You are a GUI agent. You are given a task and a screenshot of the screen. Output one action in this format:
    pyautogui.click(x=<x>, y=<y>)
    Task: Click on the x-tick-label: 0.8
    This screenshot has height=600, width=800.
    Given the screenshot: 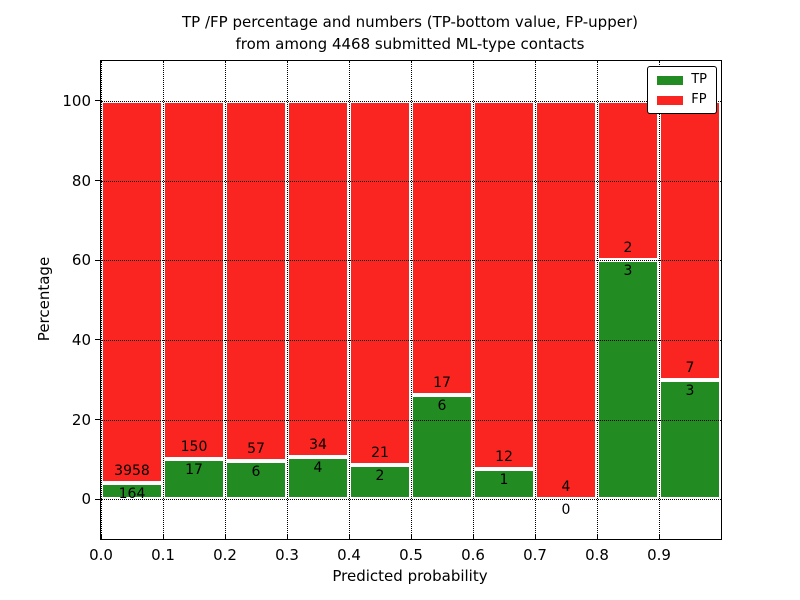 What is the action you would take?
    pyautogui.click(x=597, y=555)
    